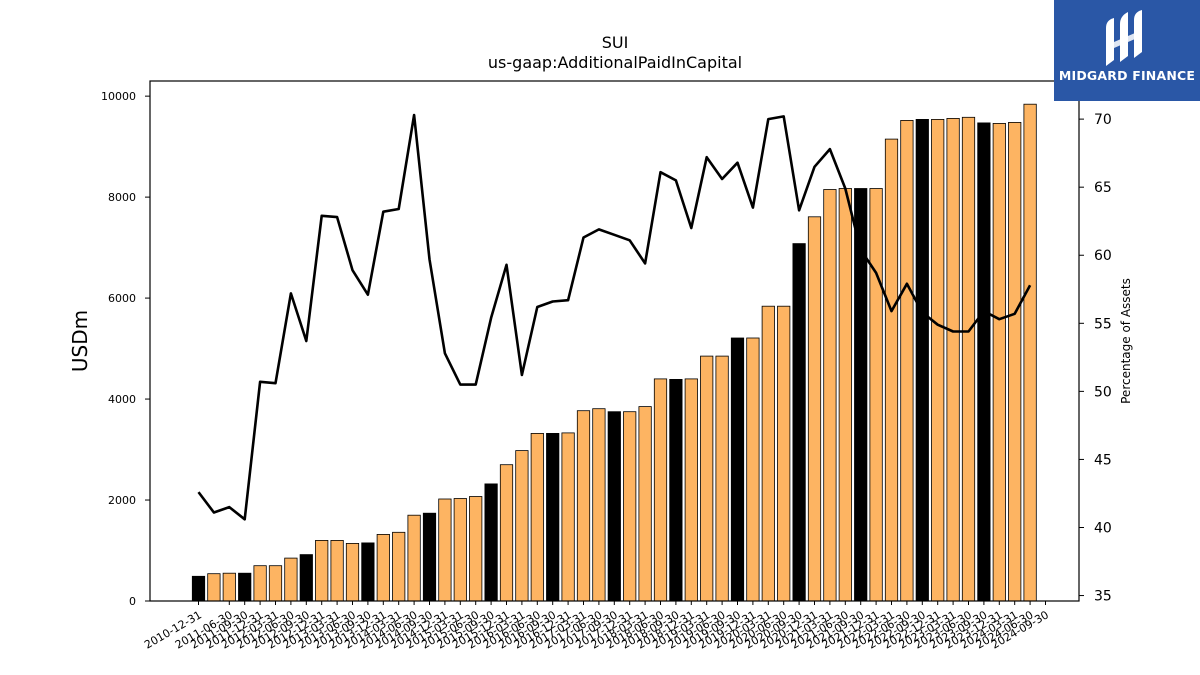 The image size is (1200, 675). What do you see at coordinates (1103, 528) in the screenshot?
I see `y2-tick-label: 40` at bounding box center [1103, 528].